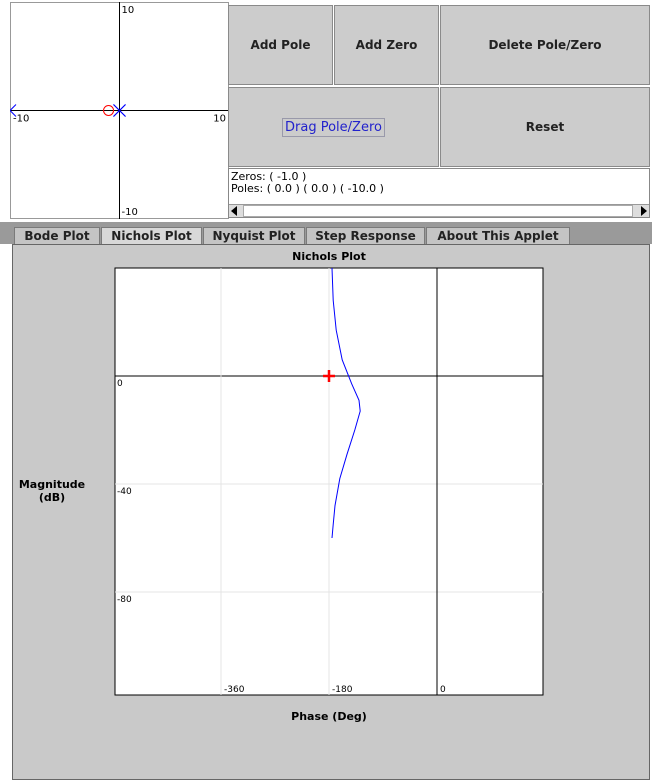 The image size is (652, 782). I want to click on zeros-text: Zeros: ( -1.0 ), so click(269, 176).